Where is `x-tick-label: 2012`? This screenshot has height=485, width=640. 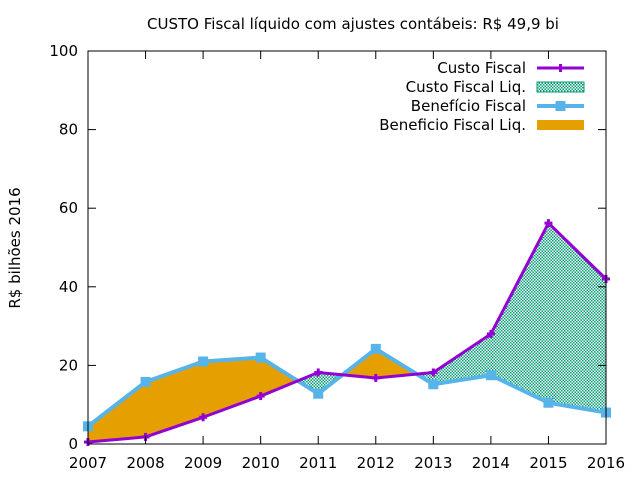
x-tick-label: 2012 is located at coordinates (376, 463).